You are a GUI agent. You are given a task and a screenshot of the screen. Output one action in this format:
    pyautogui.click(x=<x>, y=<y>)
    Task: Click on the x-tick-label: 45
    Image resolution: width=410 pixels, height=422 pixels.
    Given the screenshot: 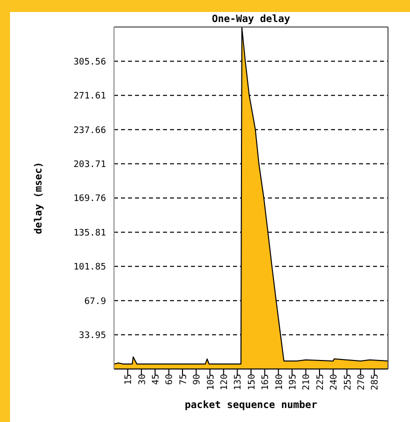 What is the action you would take?
    pyautogui.click(x=156, y=379)
    